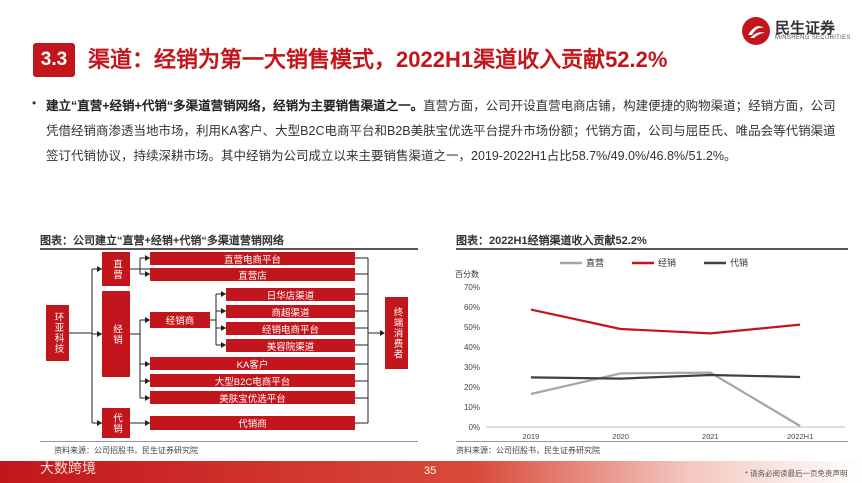 This screenshot has width=862, height=483. What do you see at coordinates (252, 275) in the screenshot?
I see `direct-item: 直营店` at bounding box center [252, 275].